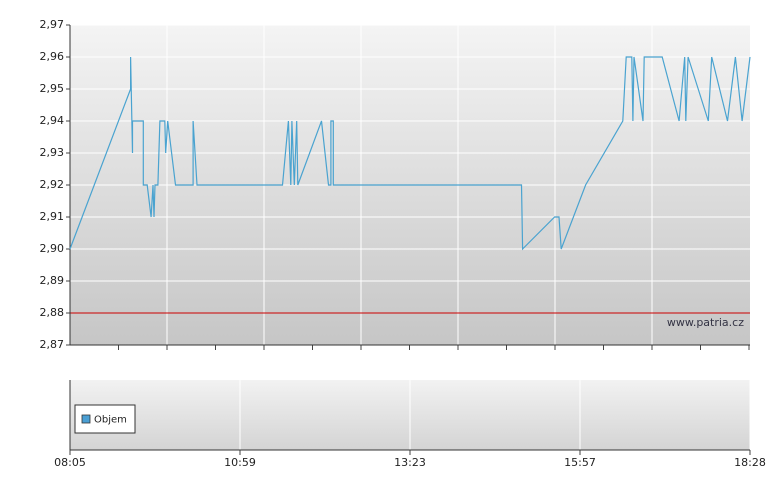 Image resolution: width=780 pixels, height=490 pixels. I want to click on y-tick-label: 2,88, so click(52, 312).